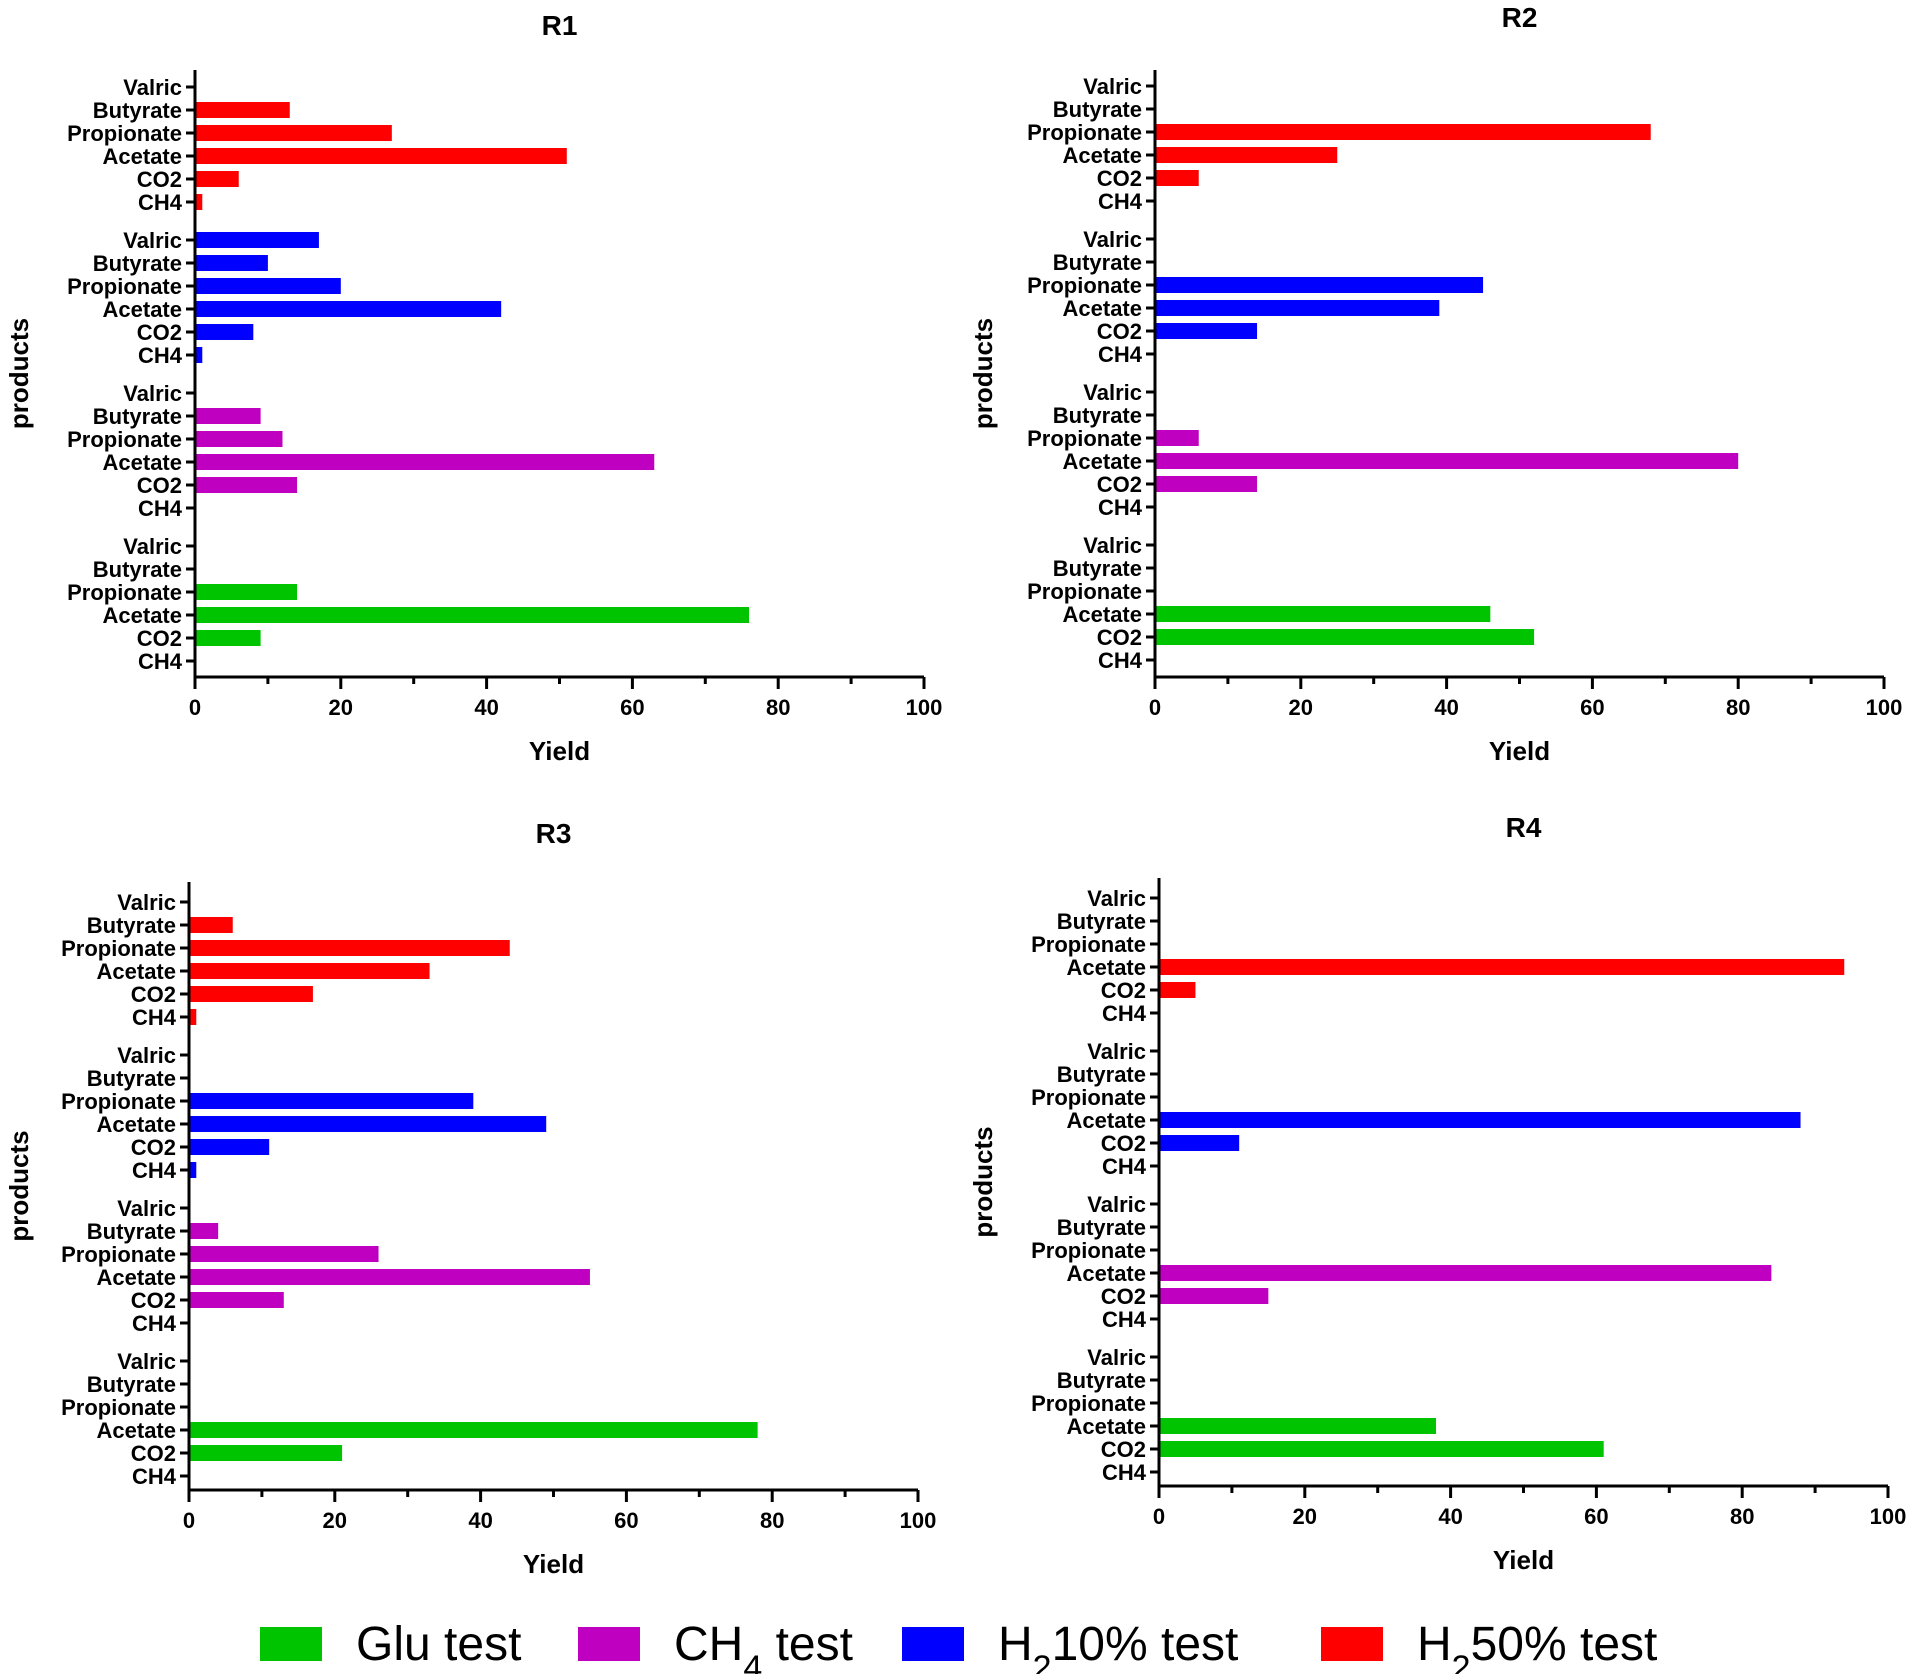  What do you see at coordinates (199, 202) in the screenshot?
I see `bar-h2_50-ch4` at bounding box center [199, 202].